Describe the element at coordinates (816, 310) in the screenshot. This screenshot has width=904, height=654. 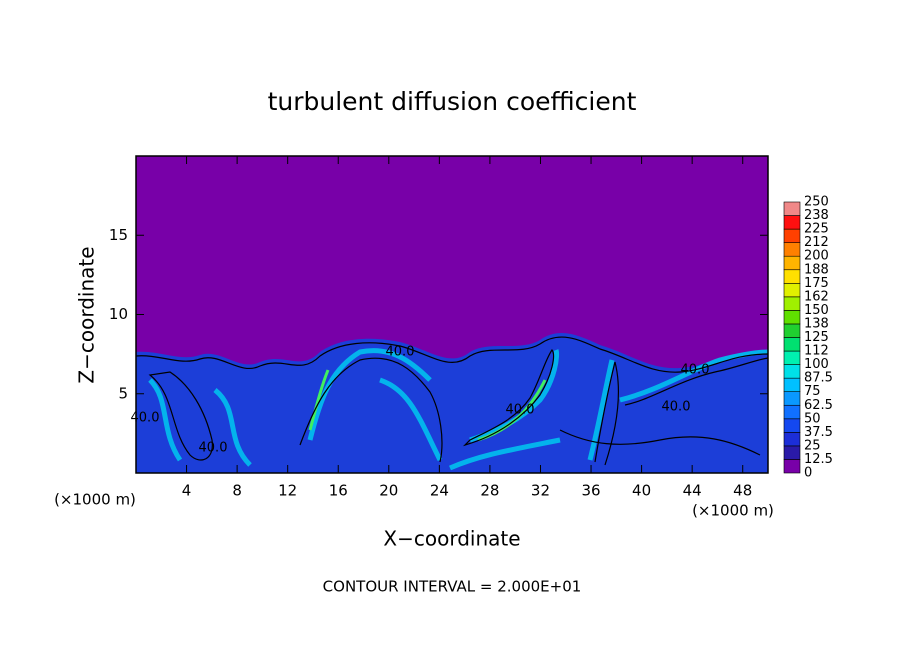
I see `colorbar-label: 150` at that location.